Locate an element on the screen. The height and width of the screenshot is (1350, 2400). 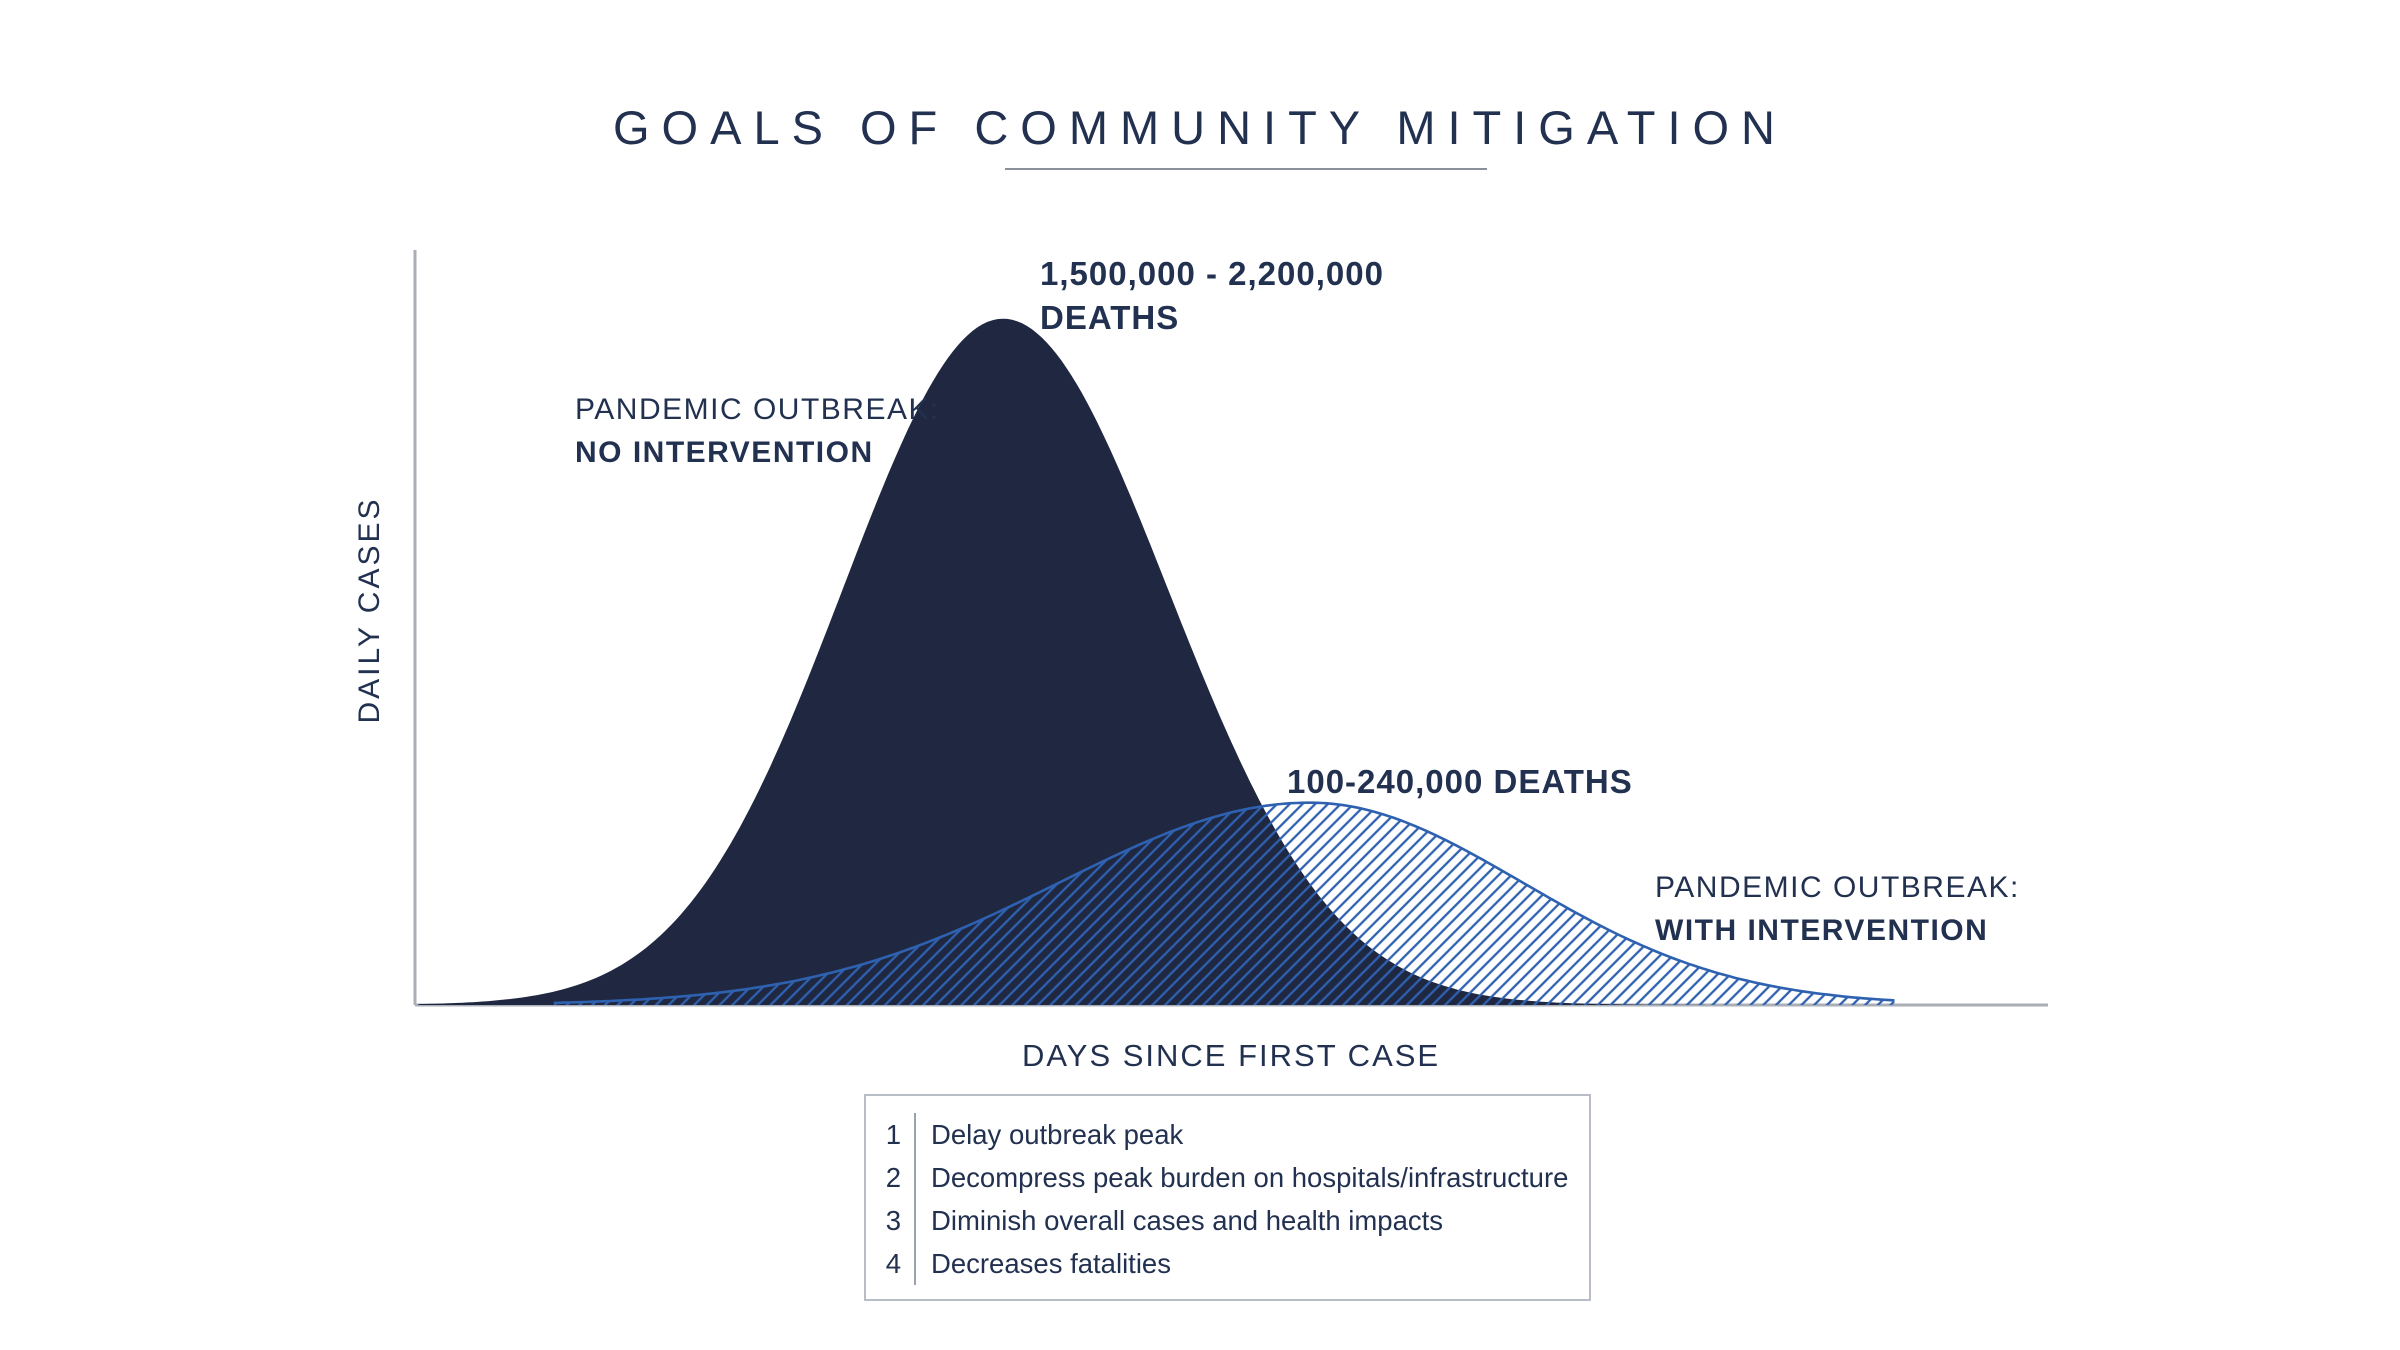
deaths-range-line: 1,500,000 - 2,200,000 is located at coordinates (1212, 273).